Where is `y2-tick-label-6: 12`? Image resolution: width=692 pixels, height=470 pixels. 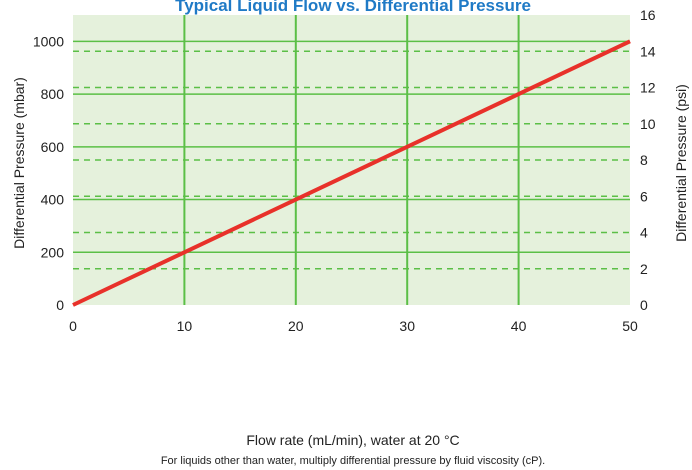 y2-tick-label-6: 12 is located at coordinates (648, 88).